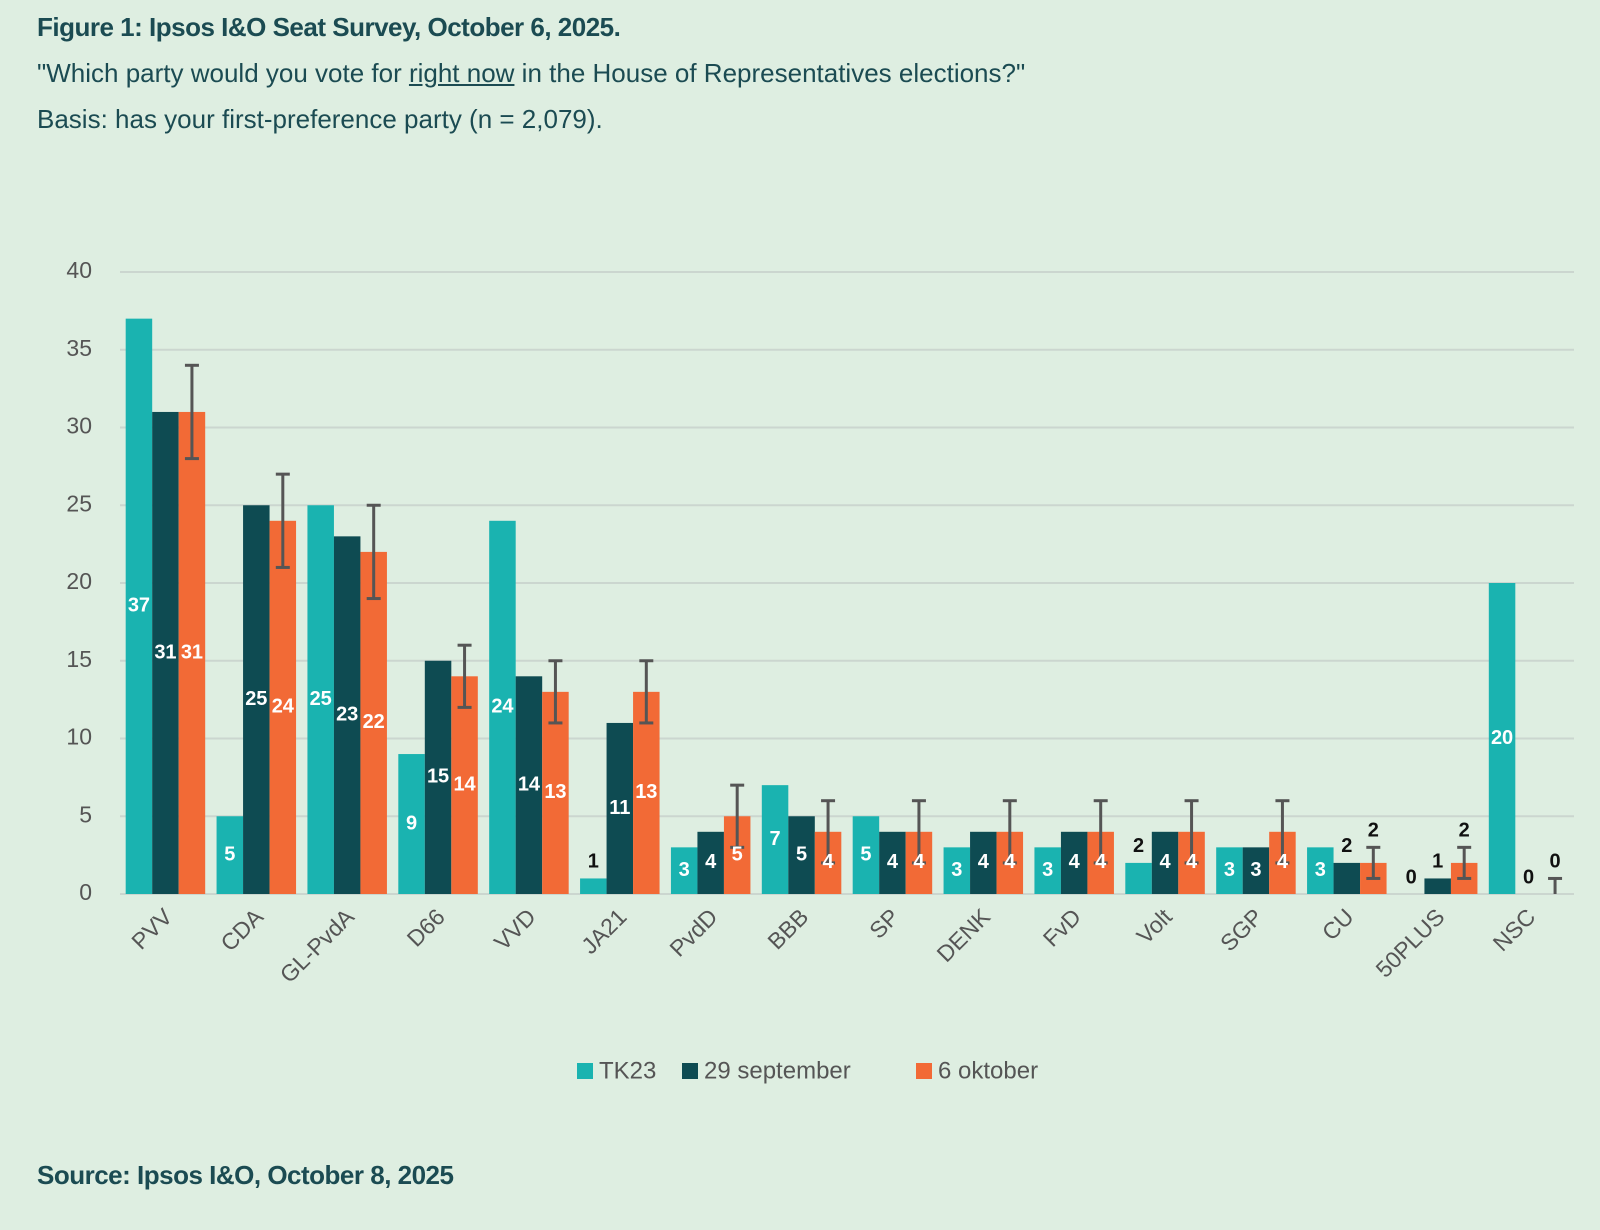 This screenshot has height=1230, width=1600. Describe the element at coordinates (223, 73) in the screenshot. I see `subtitle-text: "Which party would you vote for` at that location.